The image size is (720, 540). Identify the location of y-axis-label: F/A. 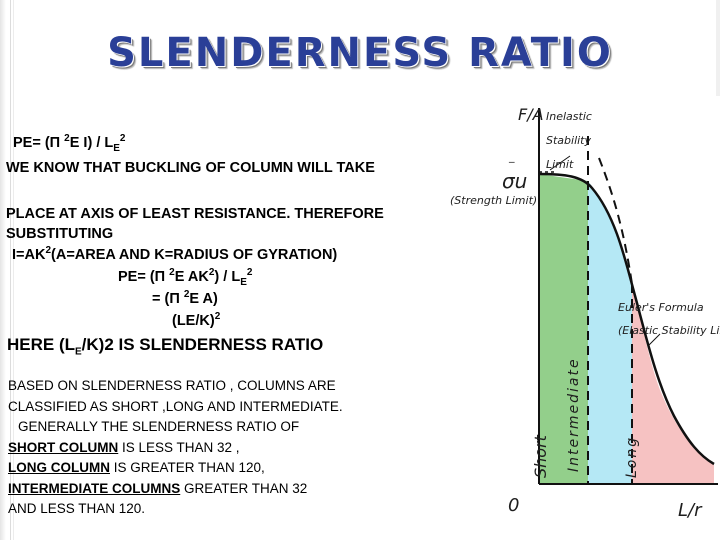
(531, 114).